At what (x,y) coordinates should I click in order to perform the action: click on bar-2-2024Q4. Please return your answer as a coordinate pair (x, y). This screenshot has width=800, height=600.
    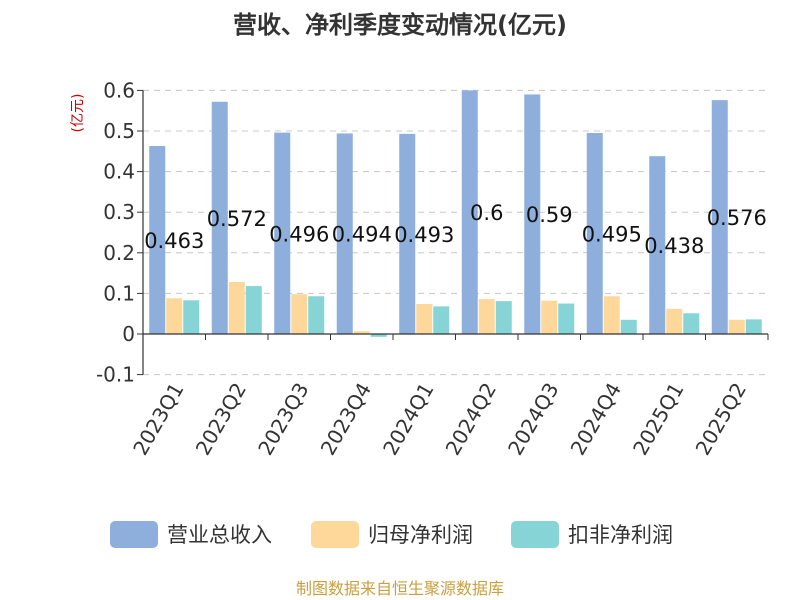
    Looking at the image, I should click on (611, 315).